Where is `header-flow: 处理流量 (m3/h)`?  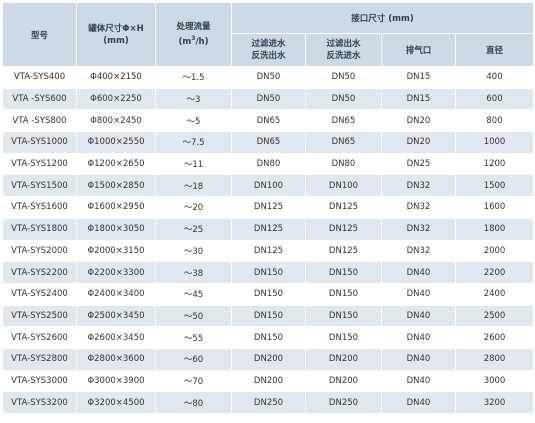
header-flow: 处理流量 (m3/h) is located at coordinates (193, 34).